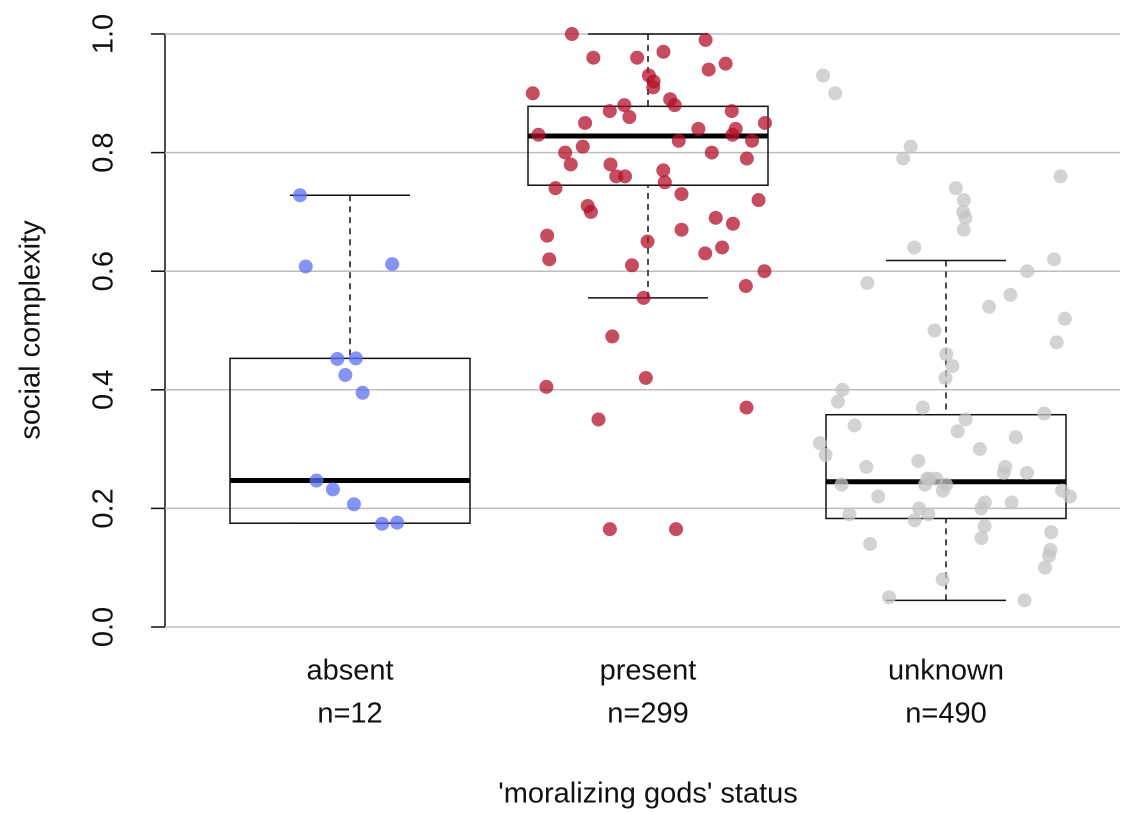  Describe the element at coordinates (104, 508) in the screenshot. I see `y-tick-label: 0.2` at that location.